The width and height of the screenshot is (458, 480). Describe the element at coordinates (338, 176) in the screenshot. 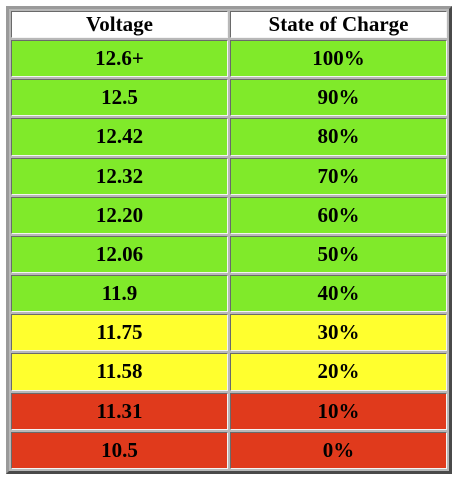

I see `charge-cell: 70%` at that location.